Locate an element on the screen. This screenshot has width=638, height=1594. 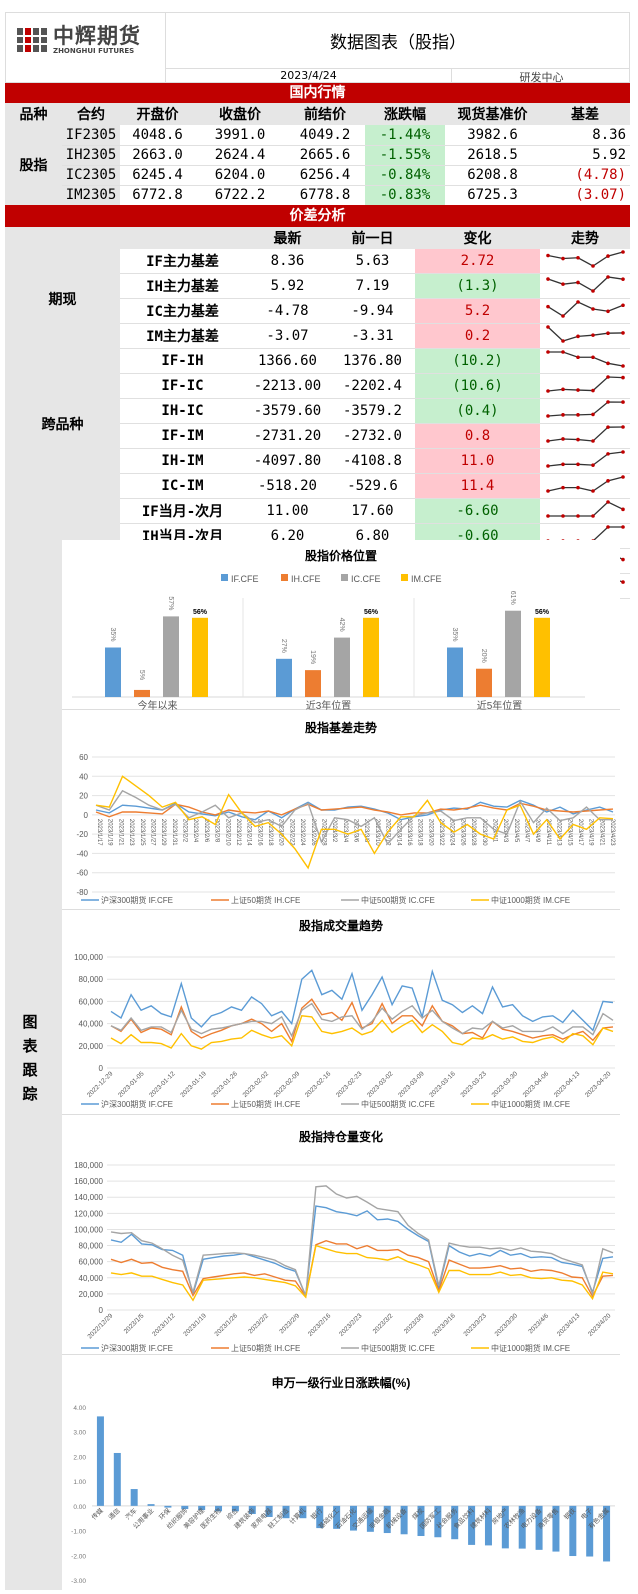
change-value: 2.72 is located at coordinates (477, 261).